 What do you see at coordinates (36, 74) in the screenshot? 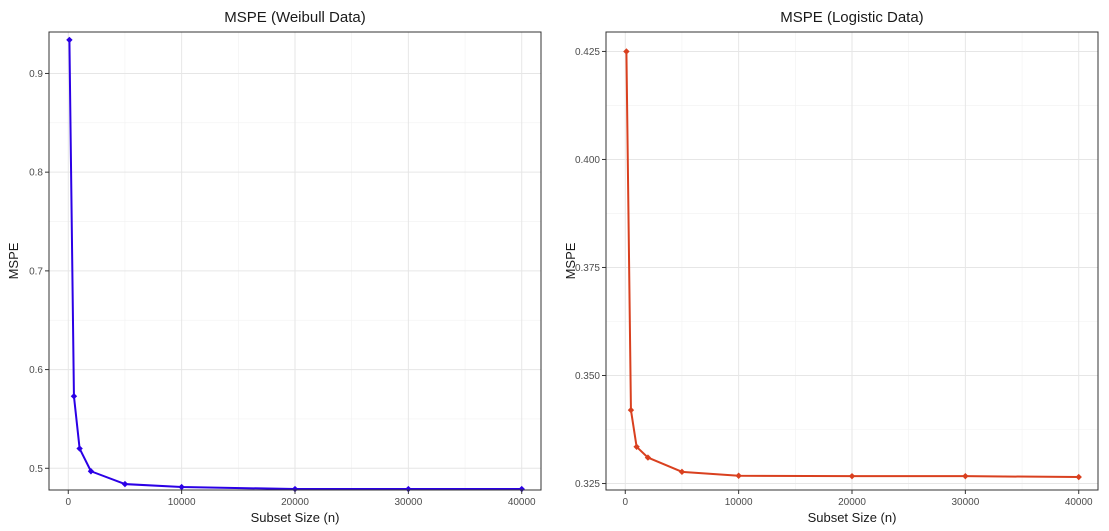
I see `weibull-y-tick-label: 0.9` at bounding box center [36, 74].